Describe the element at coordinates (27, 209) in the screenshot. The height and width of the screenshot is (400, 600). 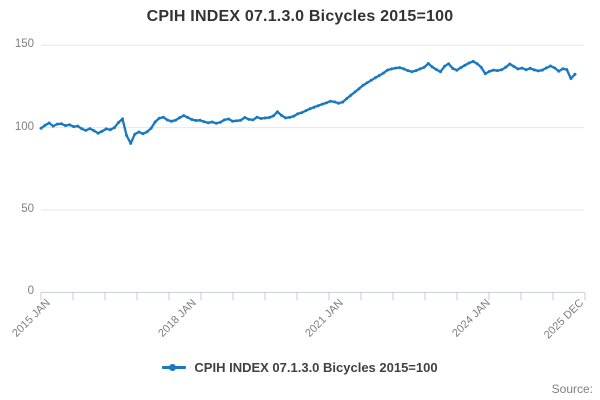
I see `y-axis-tick-label: 50` at that location.